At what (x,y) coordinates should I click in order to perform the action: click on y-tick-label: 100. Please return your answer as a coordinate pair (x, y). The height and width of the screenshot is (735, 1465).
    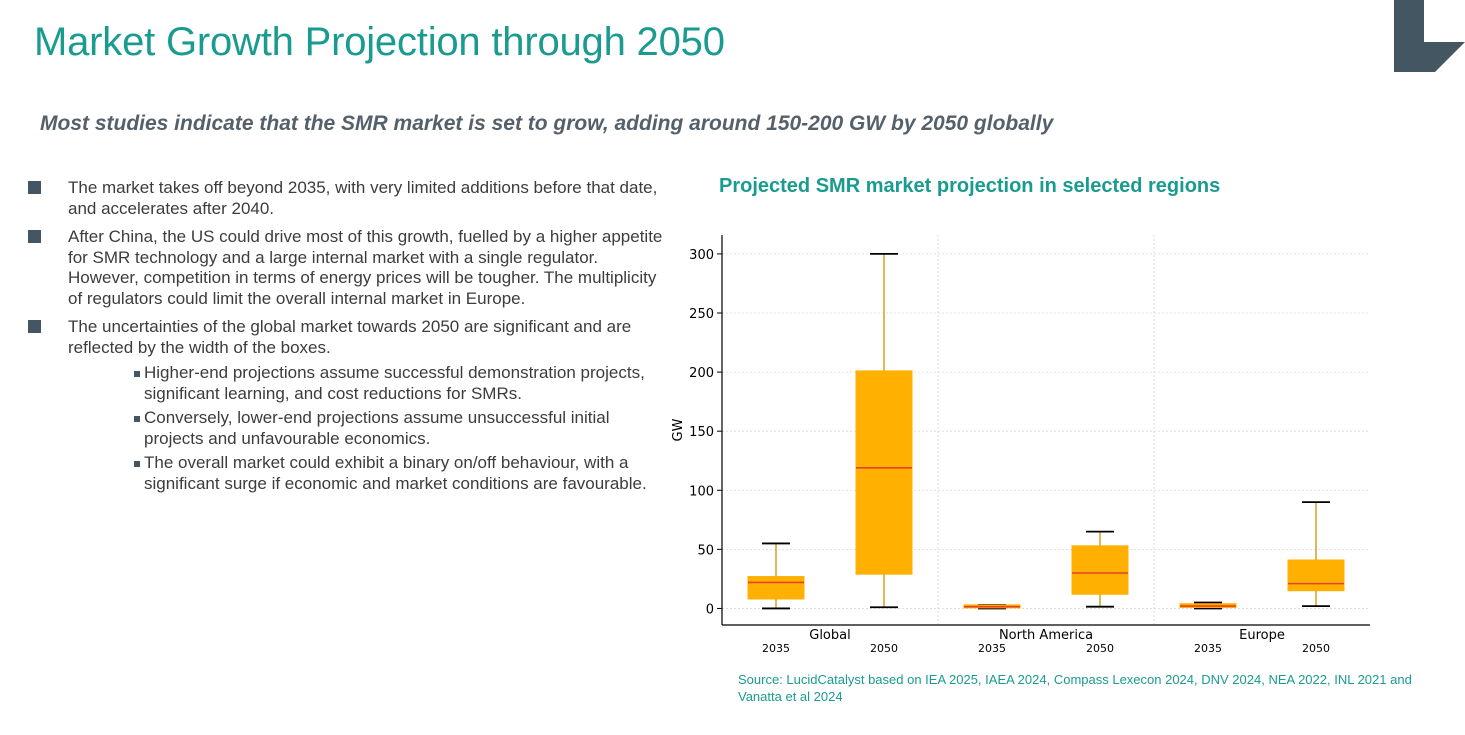
    Looking at the image, I should click on (701, 491).